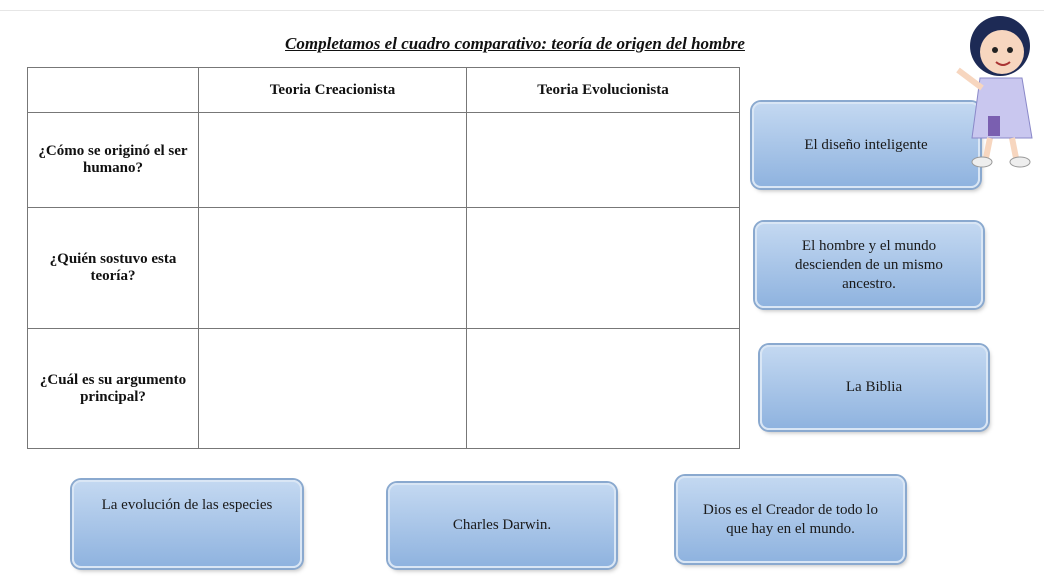 The height and width of the screenshot is (579, 1044). Describe the element at coordinates (113, 388) in the screenshot. I see `row-header: ¿Cuál es su argumento principal?` at that location.